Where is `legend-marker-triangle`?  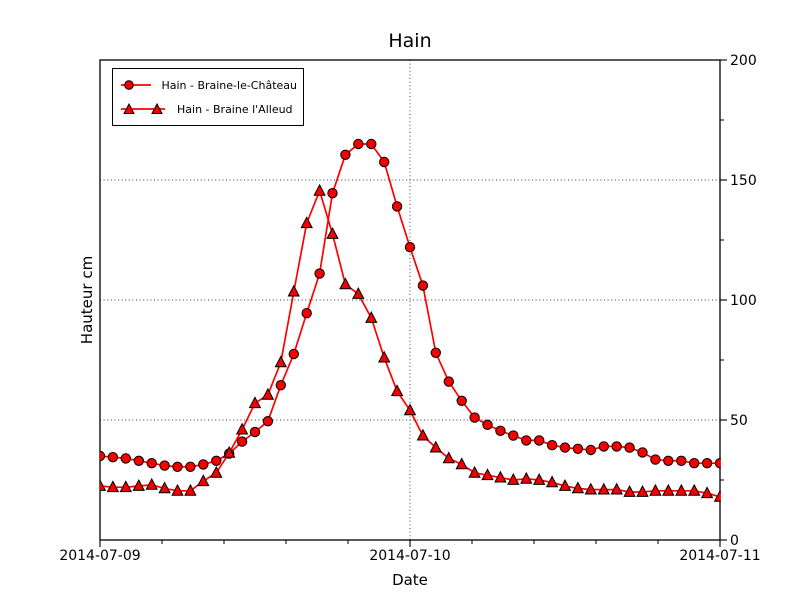
legend-marker-triangle is located at coordinates (143, 108).